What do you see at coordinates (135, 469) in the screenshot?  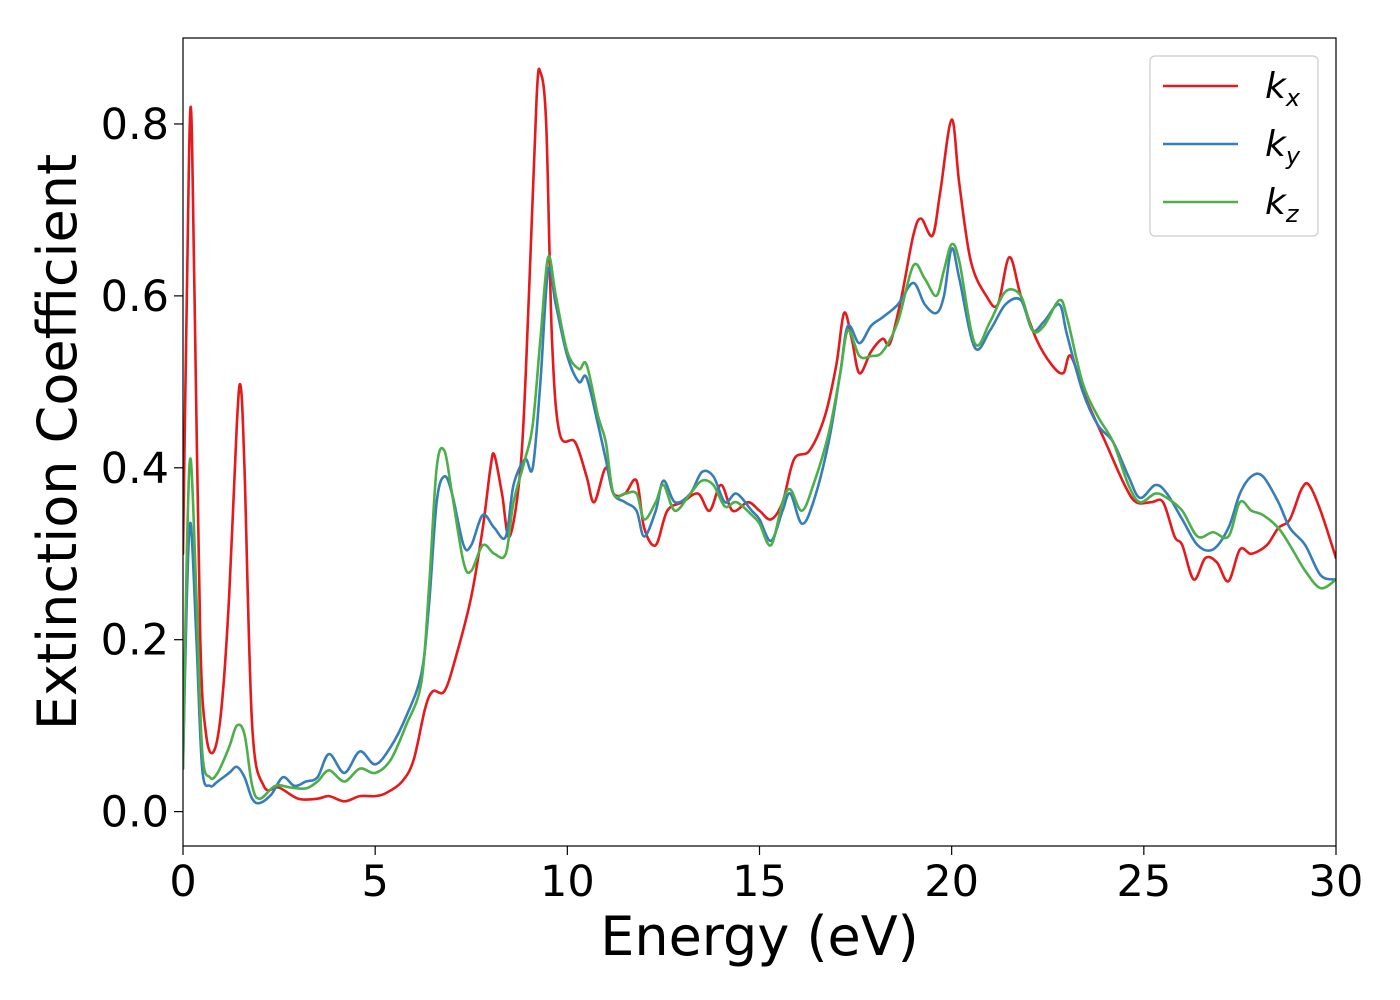 I see `y-tick-label: 0.4` at bounding box center [135, 469].